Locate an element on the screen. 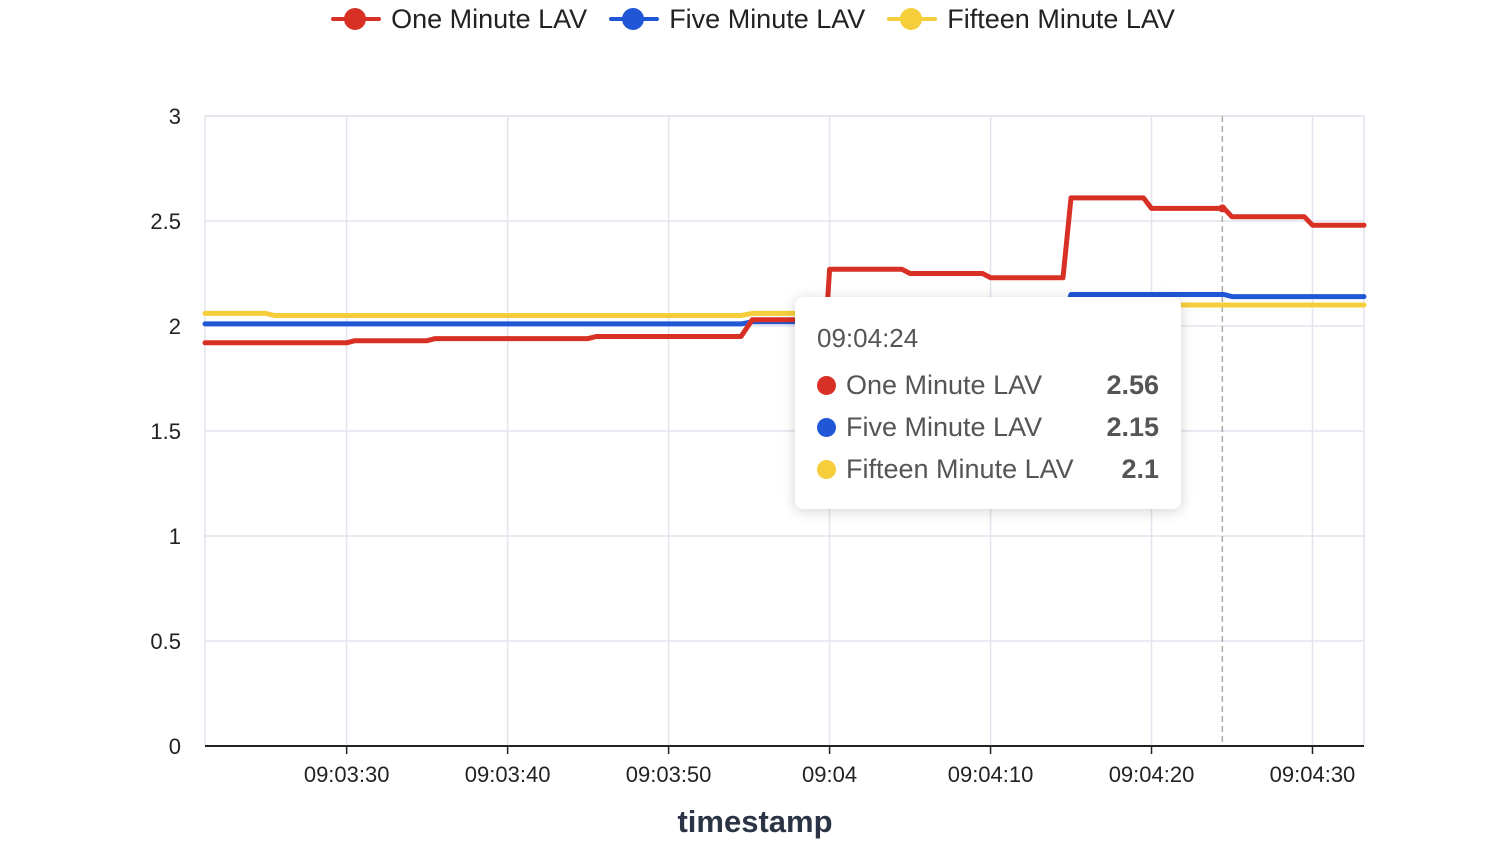 Image resolution: width=1506 pixels, height=864 pixels. tooltip-series-value: 2.15 is located at coordinates (1132, 426).